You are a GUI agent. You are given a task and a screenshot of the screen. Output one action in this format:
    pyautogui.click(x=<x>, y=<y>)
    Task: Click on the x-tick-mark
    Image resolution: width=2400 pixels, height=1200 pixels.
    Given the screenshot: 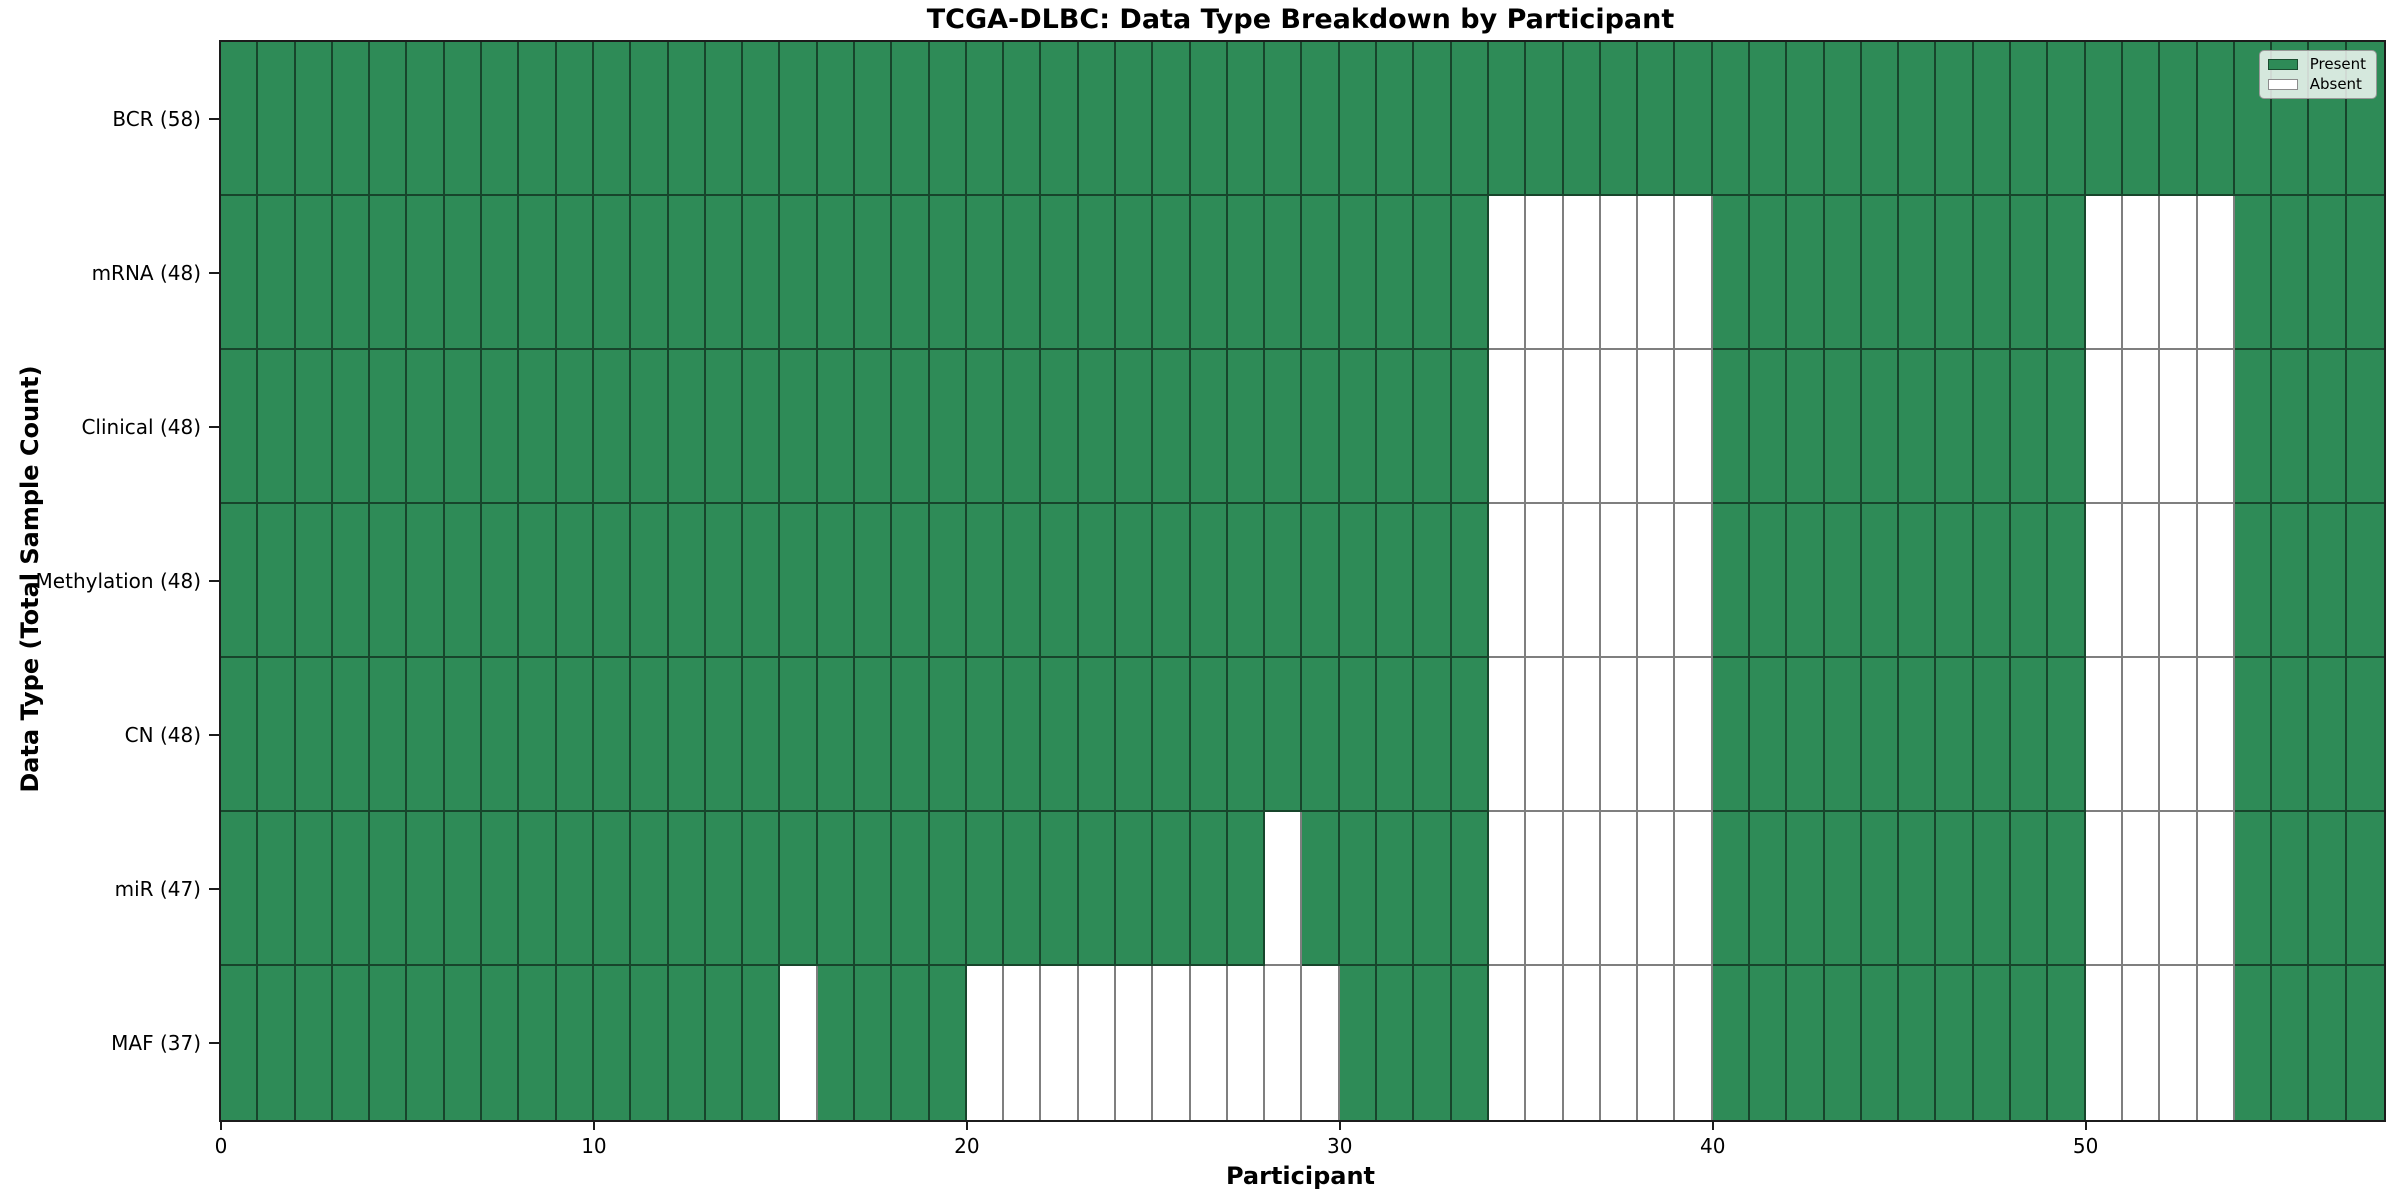 What is the action you would take?
    pyautogui.click(x=221, y=1125)
    